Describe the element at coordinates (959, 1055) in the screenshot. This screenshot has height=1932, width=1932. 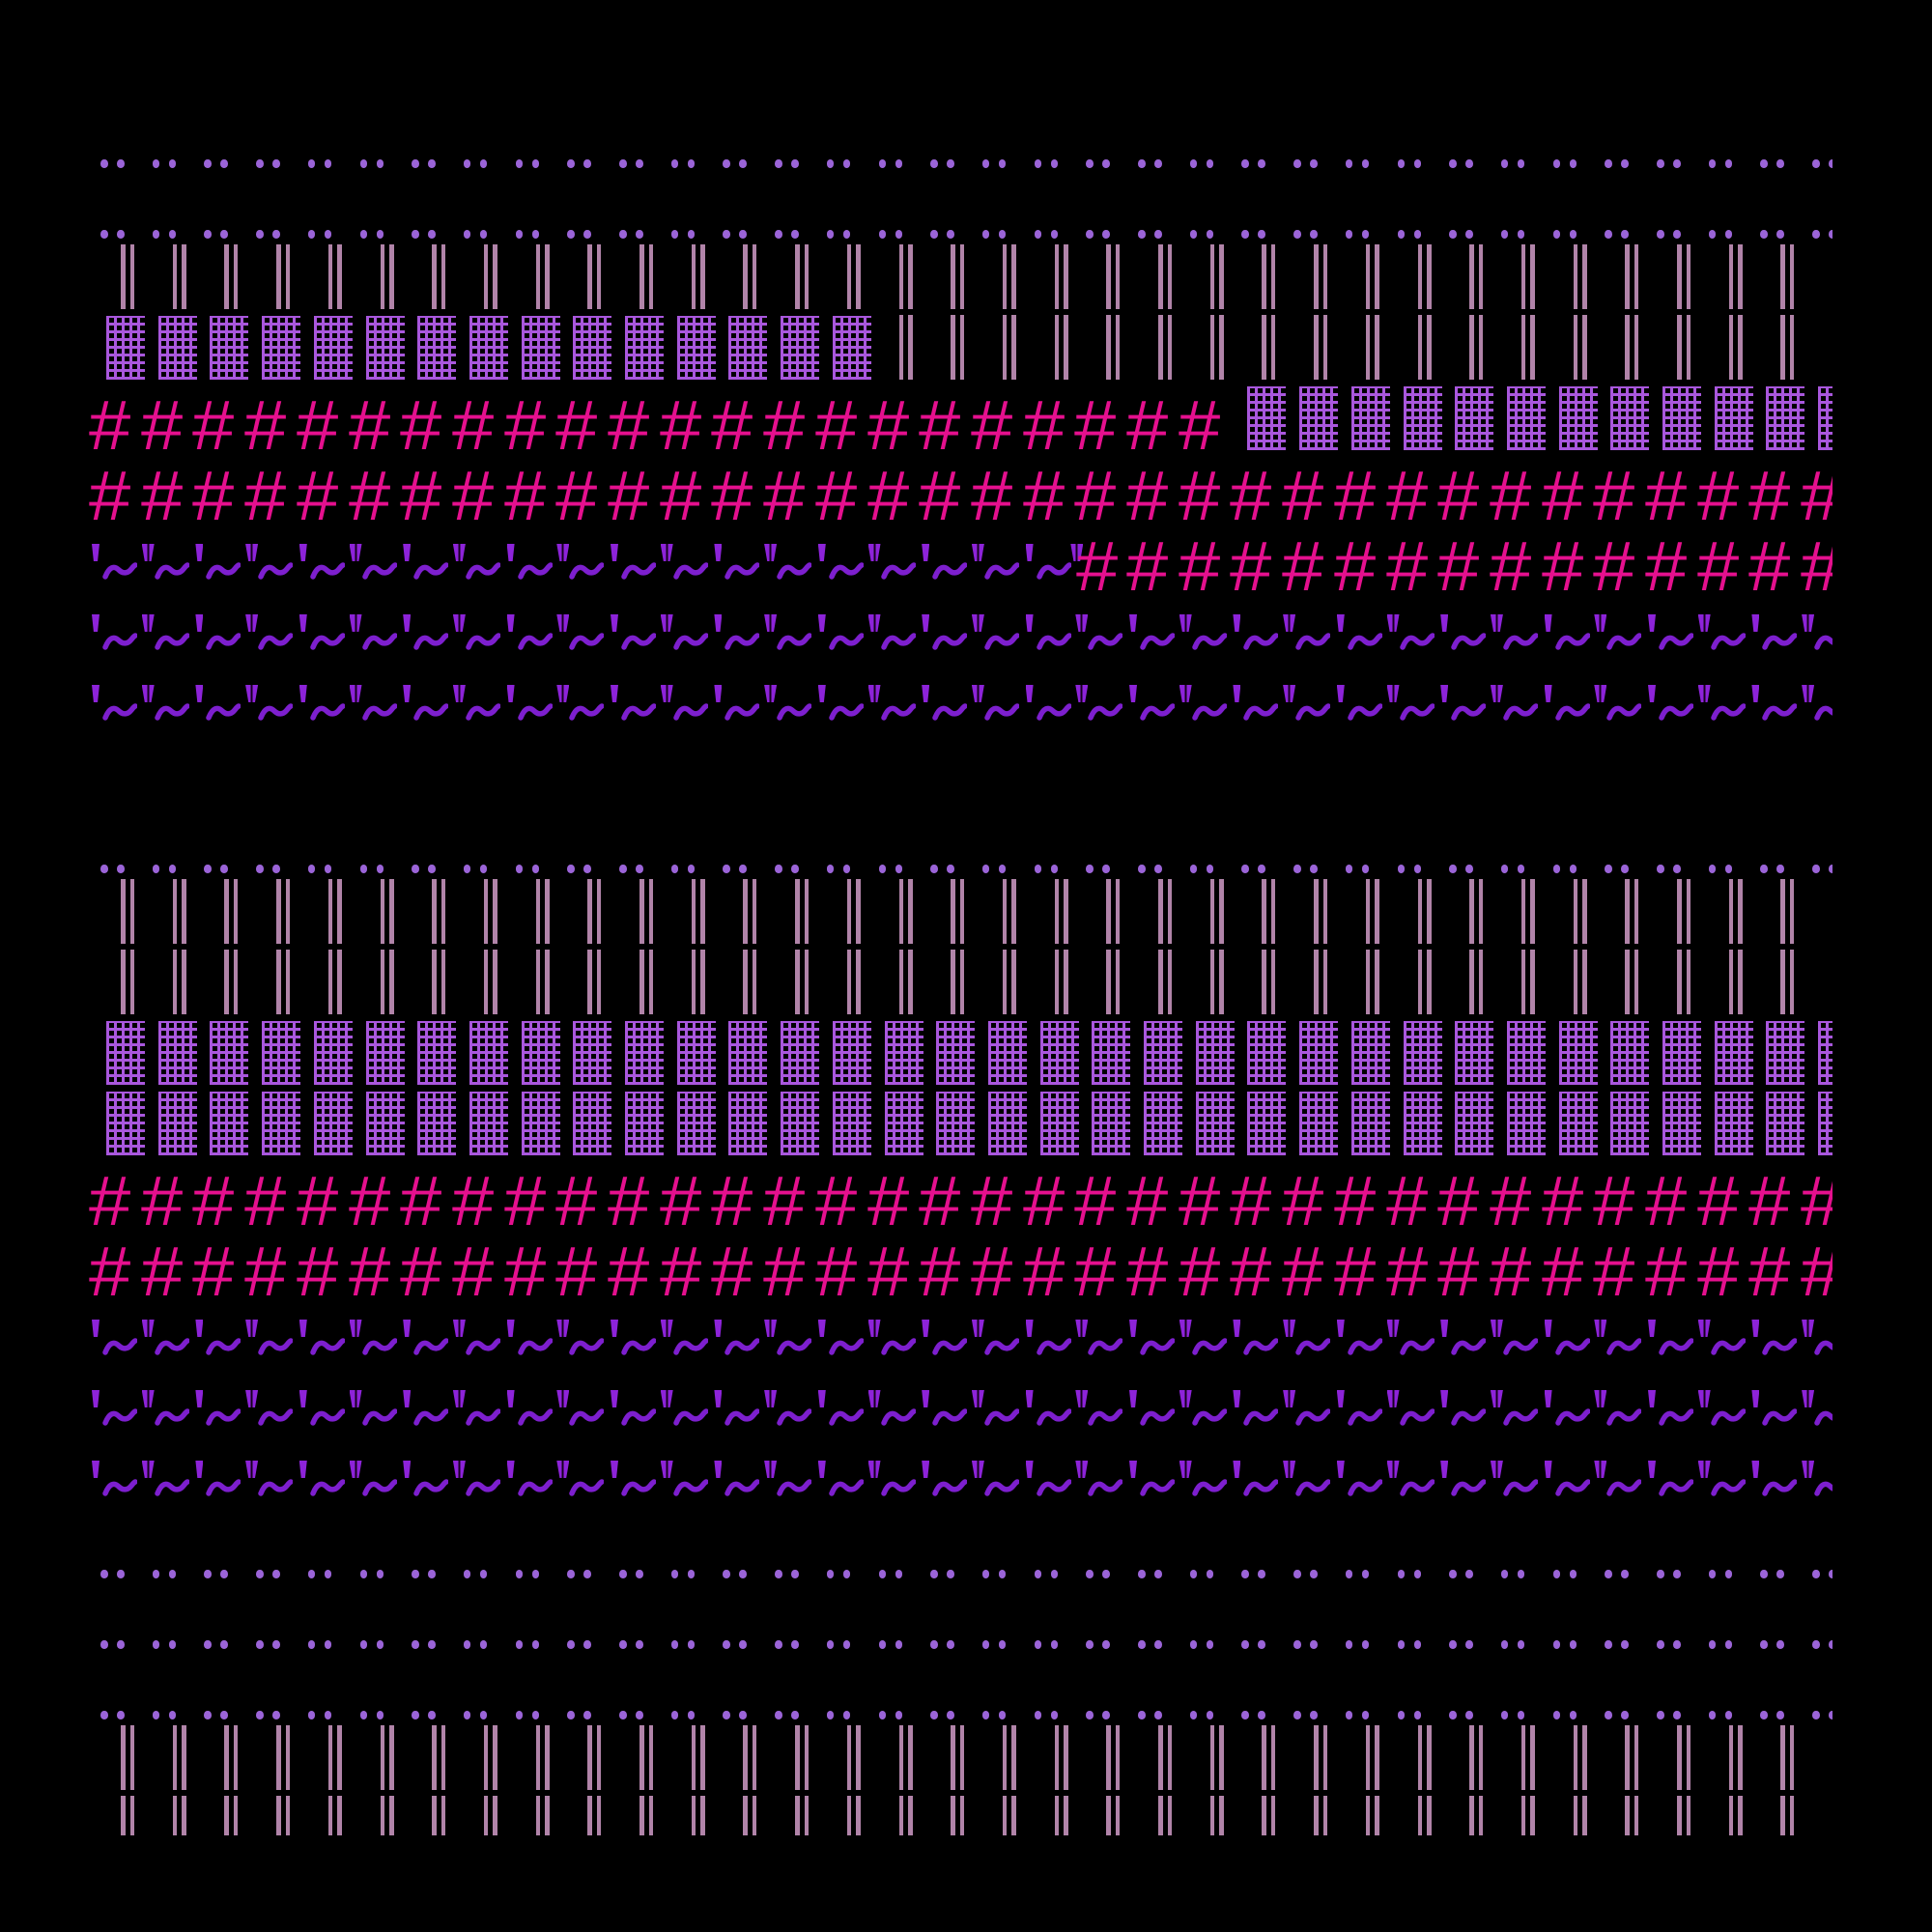
I see `glyph-row` at that location.